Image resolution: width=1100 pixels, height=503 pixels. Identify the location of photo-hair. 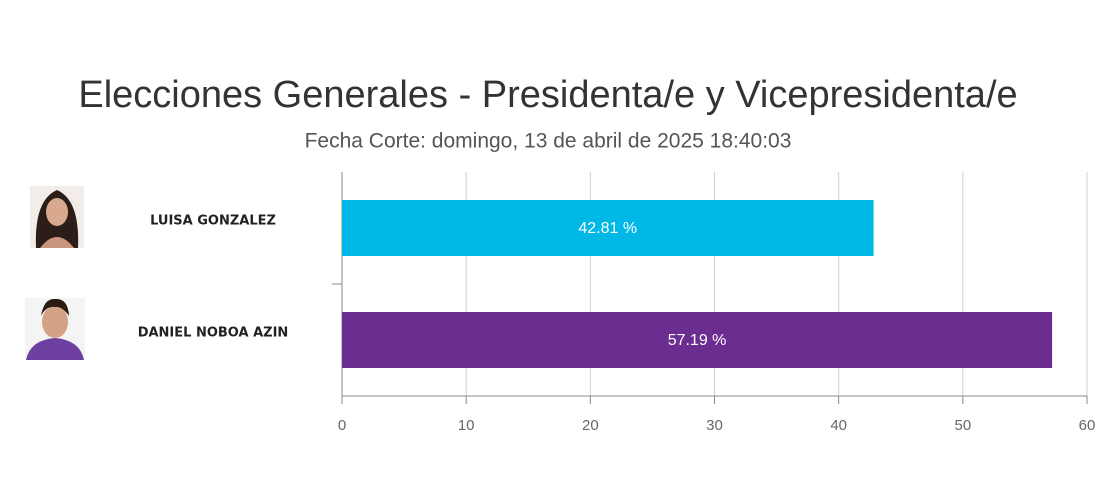
(55, 307).